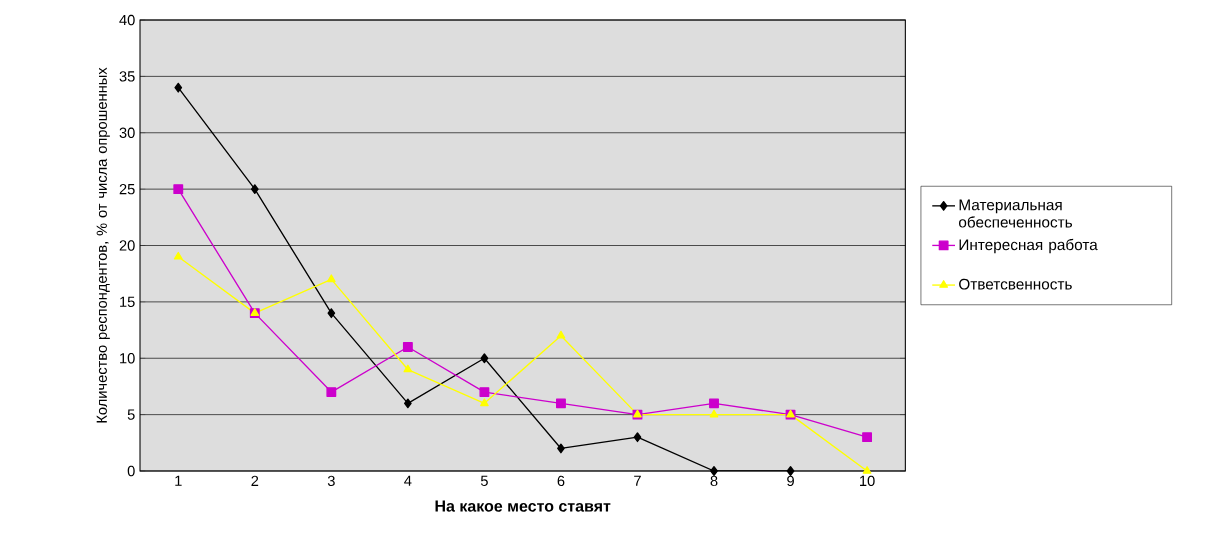 The width and height of the screenshot is (1220, 537). What do you see at coordinates (867, 481) in the screenshot?
I see `x-tick-label: 10` at bounding box center [867, 481].